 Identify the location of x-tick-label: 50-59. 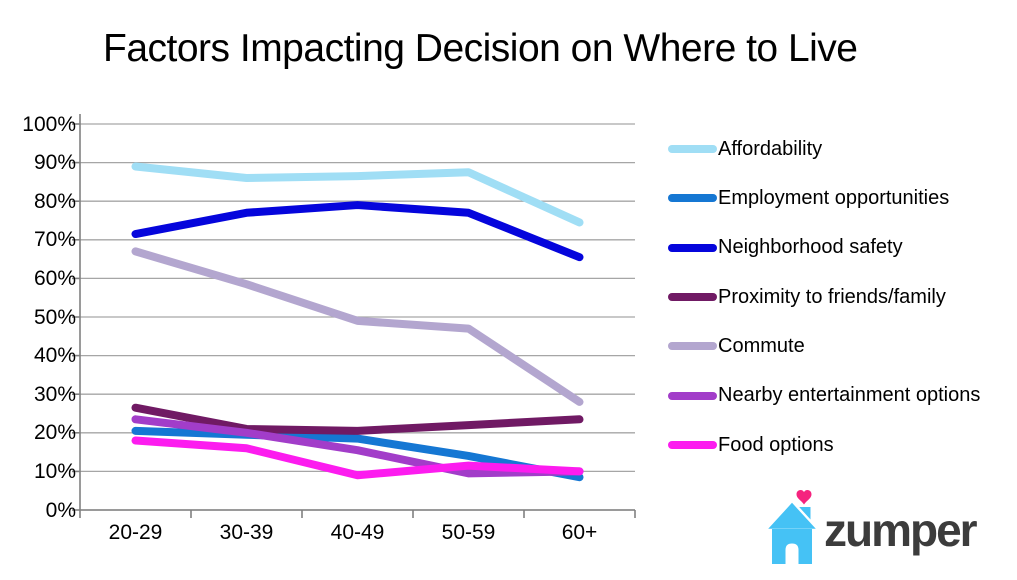
(468, 532).